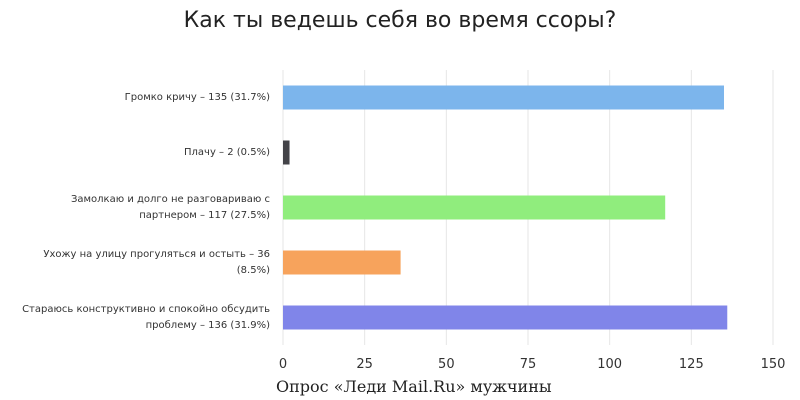 Image resolution: width=800 pixels, height=400 pixels. What do you see at coordinates (773, 364) in the screenshot?
I see `x-tick-label: 150` at bounding box center [773, 364].